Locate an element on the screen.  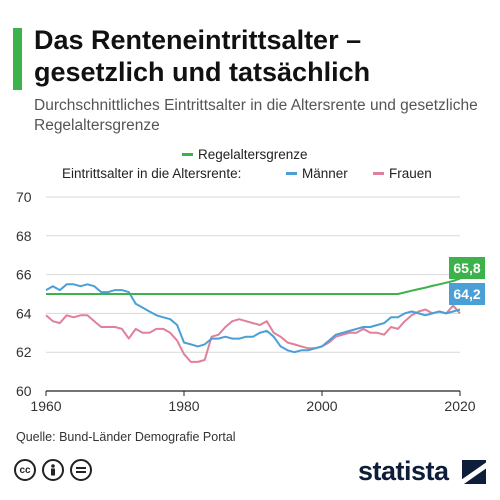
x-tick-label: 1980 is located at coordinates (183, 406).